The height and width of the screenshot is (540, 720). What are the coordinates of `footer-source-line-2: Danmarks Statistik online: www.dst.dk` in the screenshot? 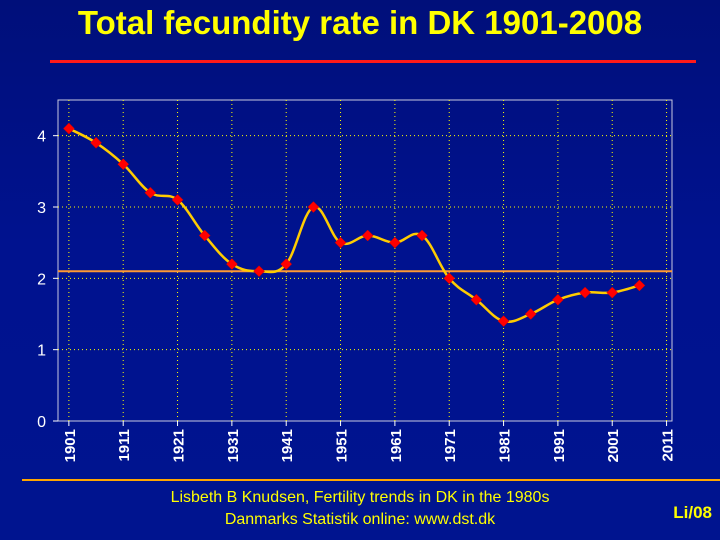 It's located at (360, 519).